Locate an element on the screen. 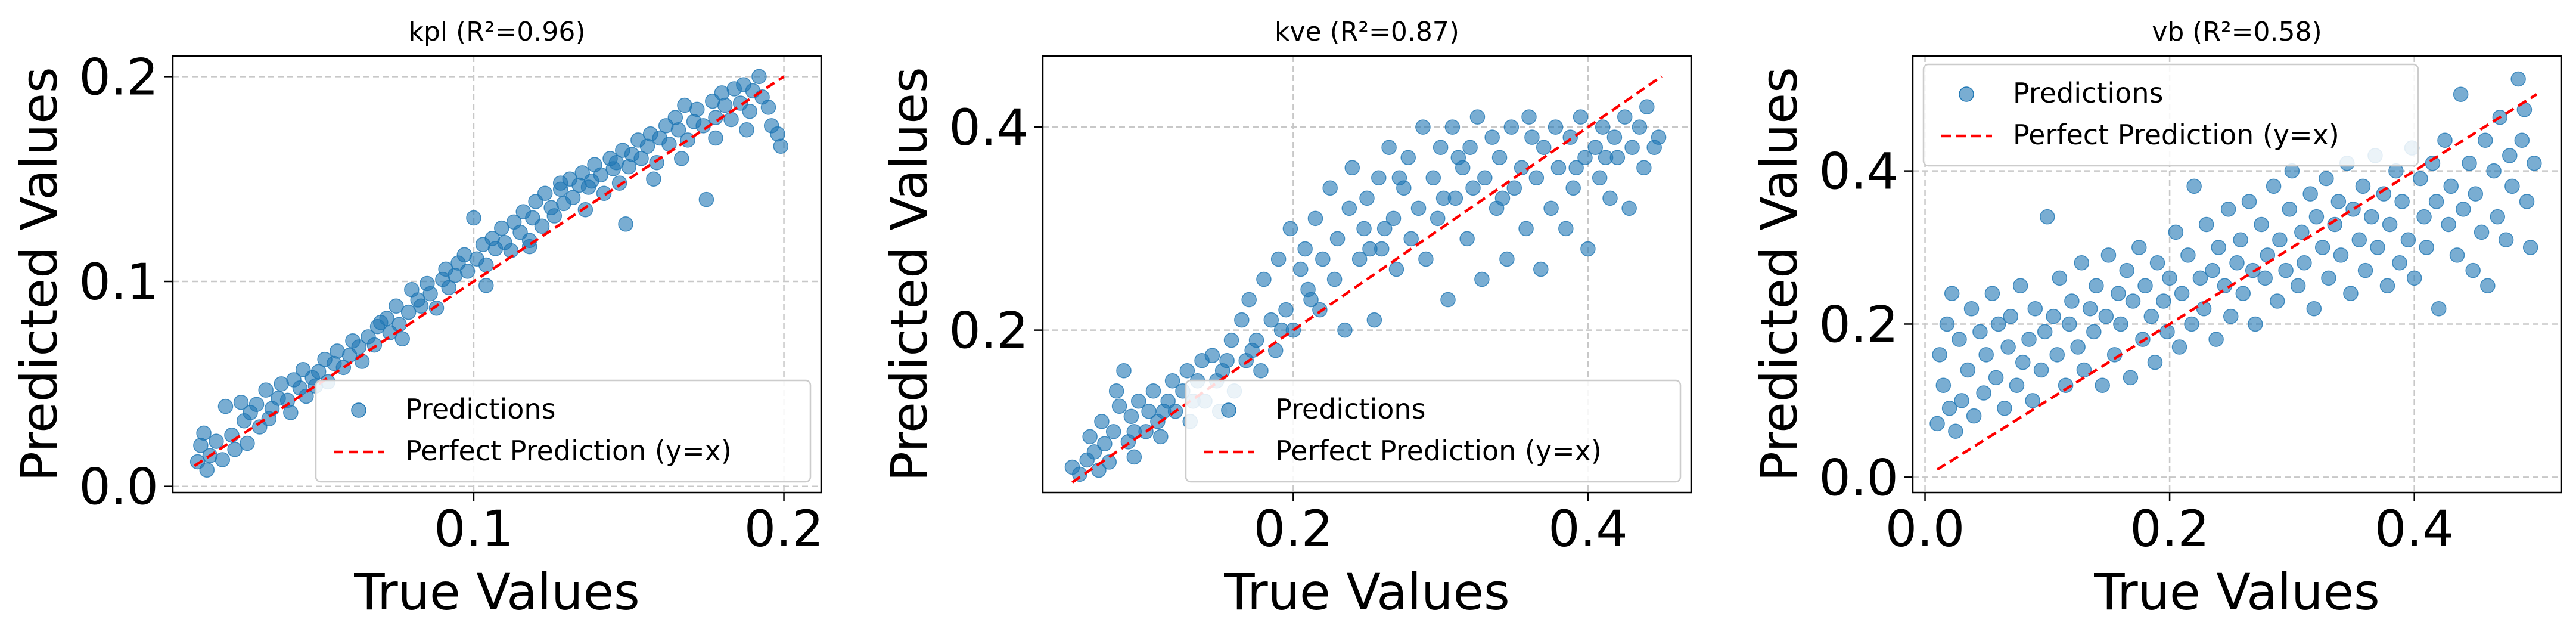 The image size is (2576, 638). x-tick-label: 0.4 is located at coordinates (1588, 529).